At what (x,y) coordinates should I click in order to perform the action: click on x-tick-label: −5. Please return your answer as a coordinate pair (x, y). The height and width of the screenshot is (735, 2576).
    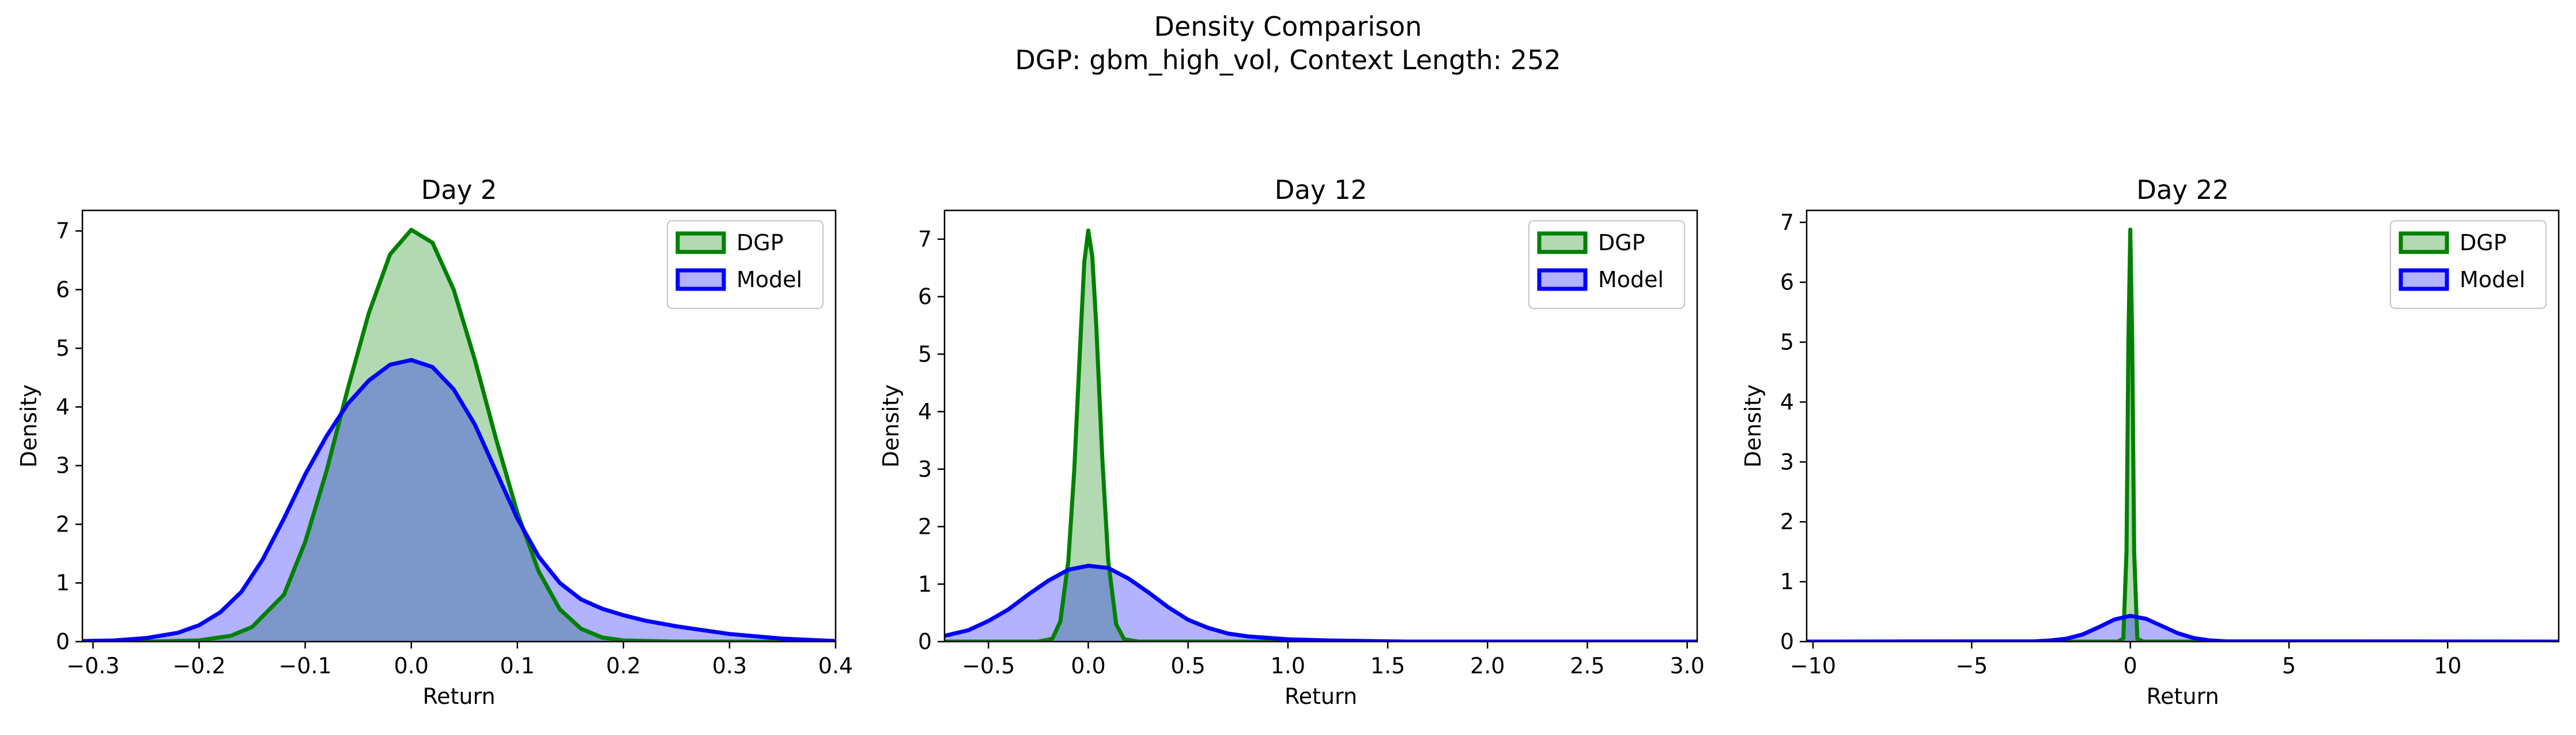
    Looking at the image, I should click on (1971, 666).